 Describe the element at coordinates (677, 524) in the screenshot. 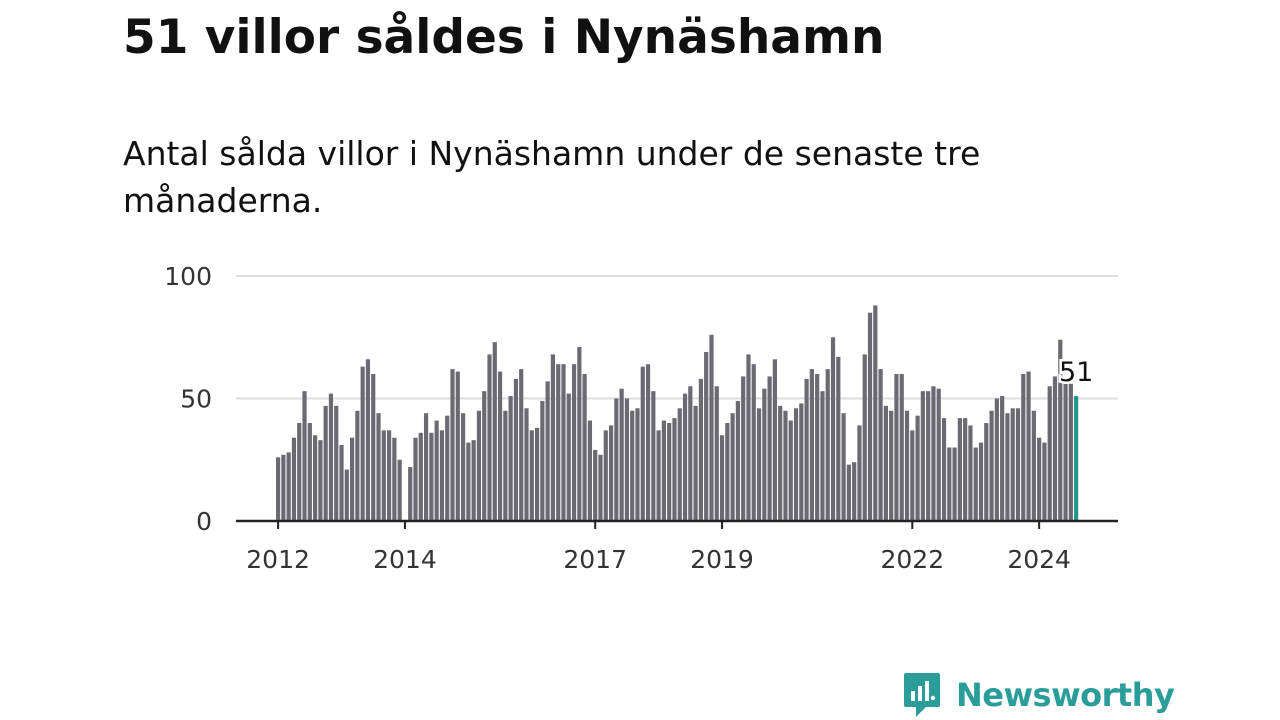

I see `x-axis` at that location.